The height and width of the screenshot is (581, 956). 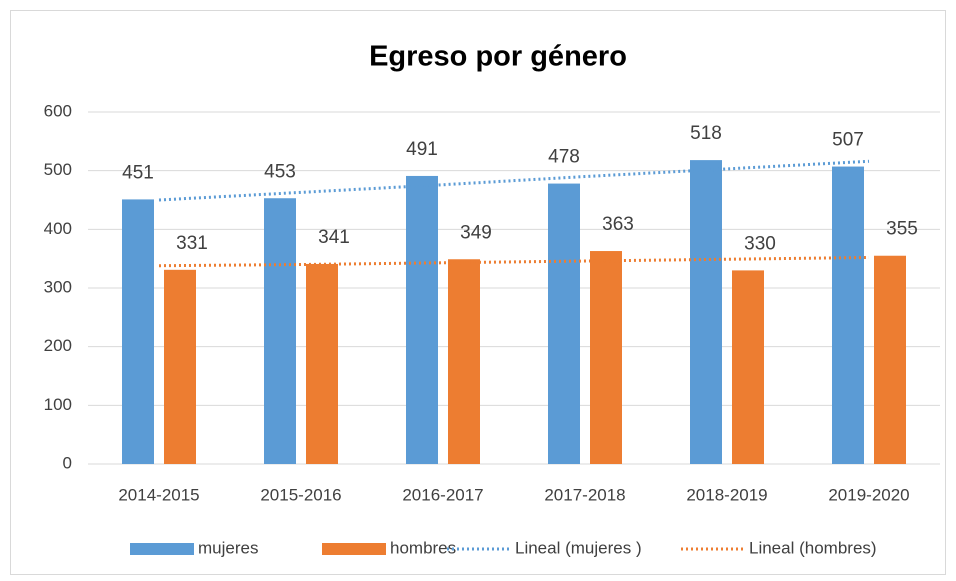 I want to click on x-tick-label: 2014-2015, so click(x=158, y=494).